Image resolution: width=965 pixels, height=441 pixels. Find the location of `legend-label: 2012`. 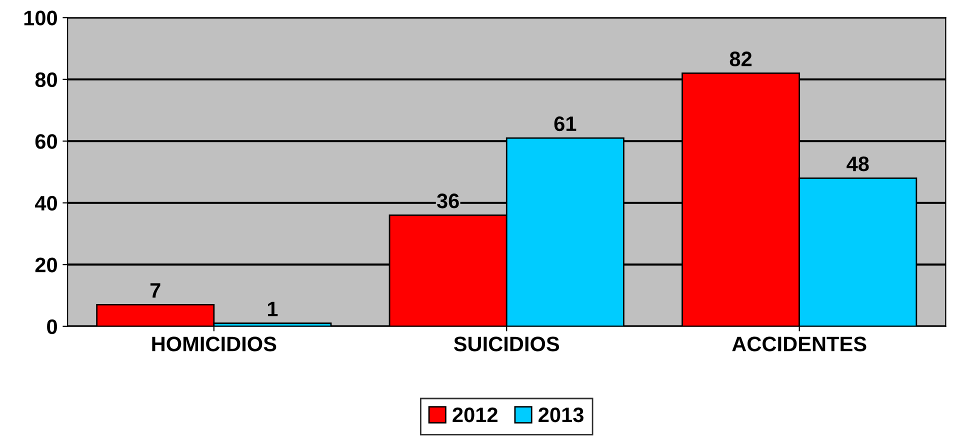

legend-label: 2012 is located at coordinates (475, 414).